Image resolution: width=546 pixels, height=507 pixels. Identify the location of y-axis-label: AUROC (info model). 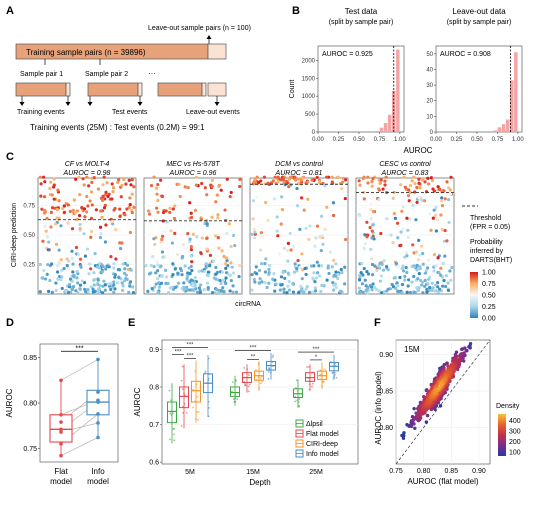
(378, 408).